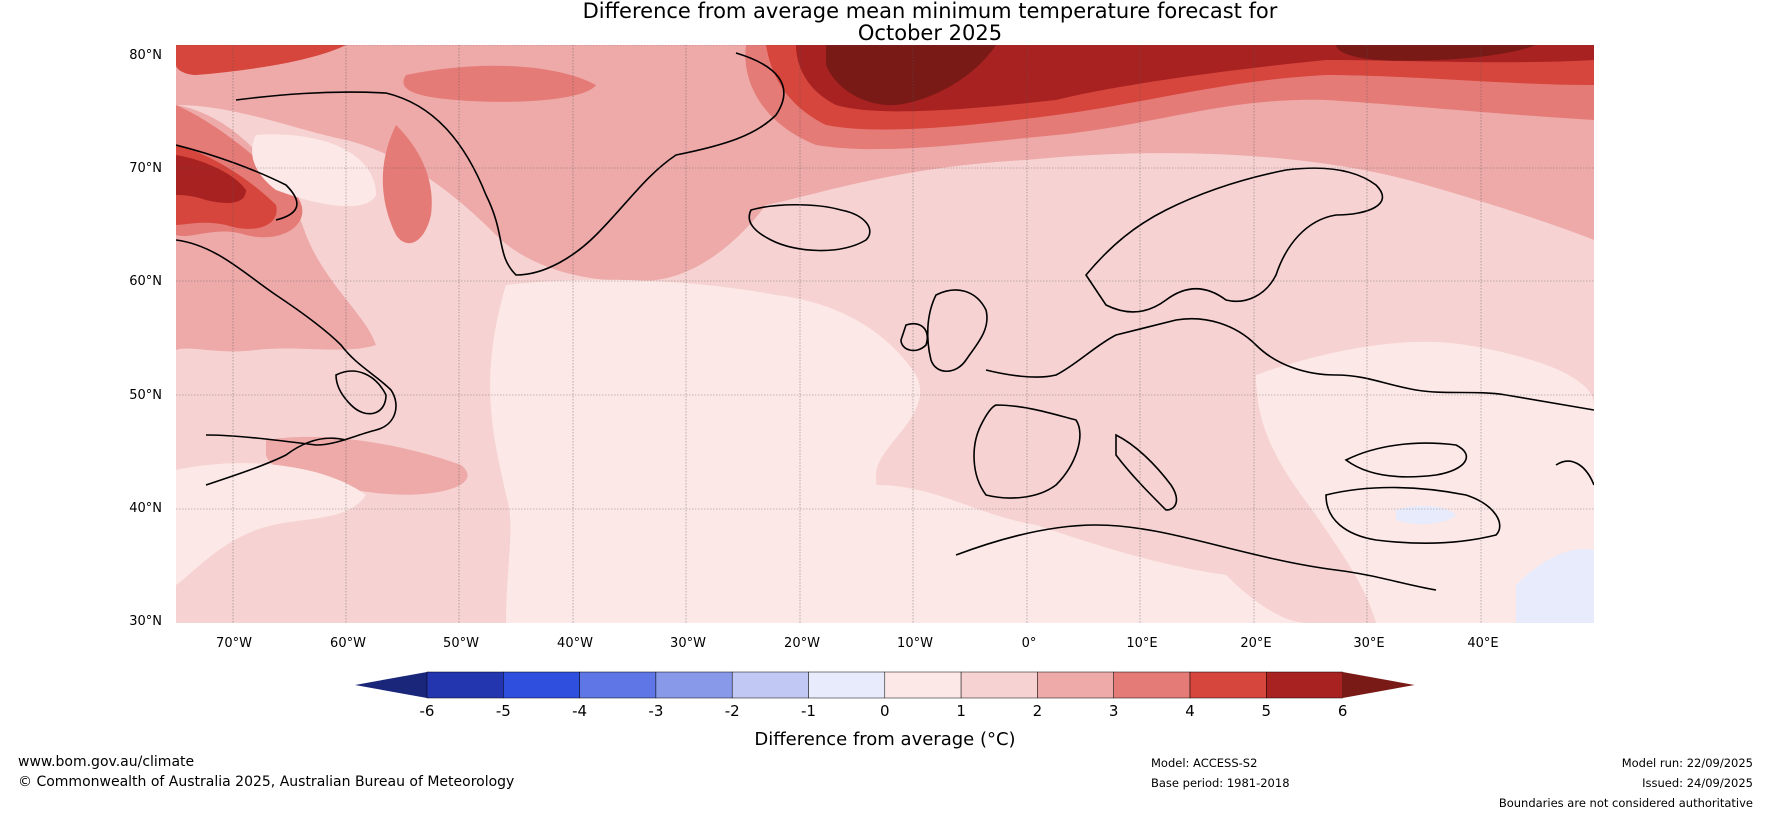 This screenshot has width=1770, height=816. Describe the element at coordinates (1426, 515) in the screenshot. I see `anomaly-patch-turkey-minus1to0` at that location.